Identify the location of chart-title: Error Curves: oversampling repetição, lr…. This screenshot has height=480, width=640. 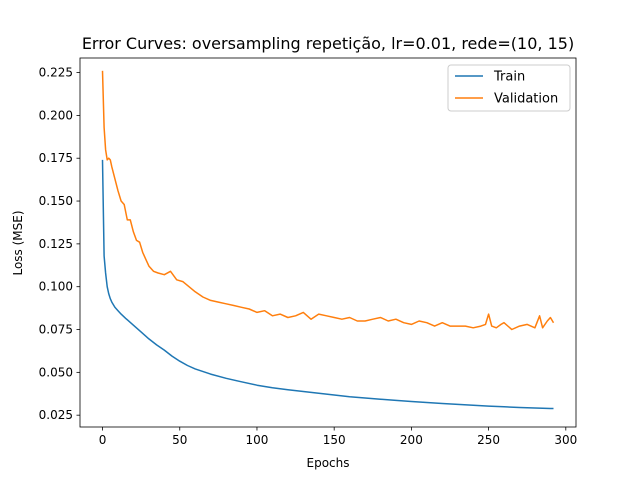
(328, 43).